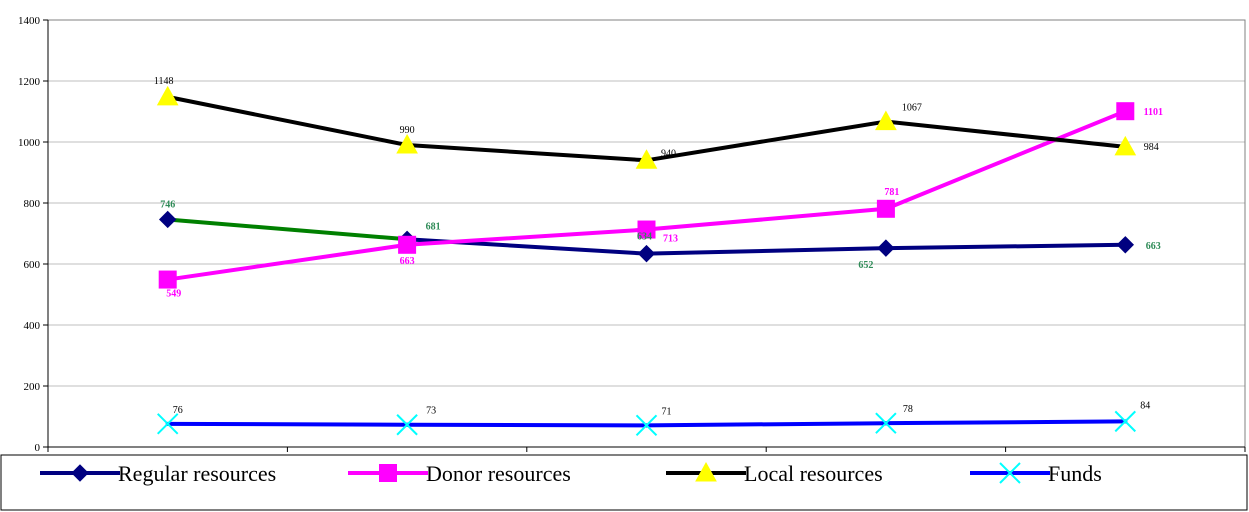  What do you see at coordinates (912, 108) in the screenshot?
I see `local-resources-data-label: 1067` at bounding box center [912, 108].